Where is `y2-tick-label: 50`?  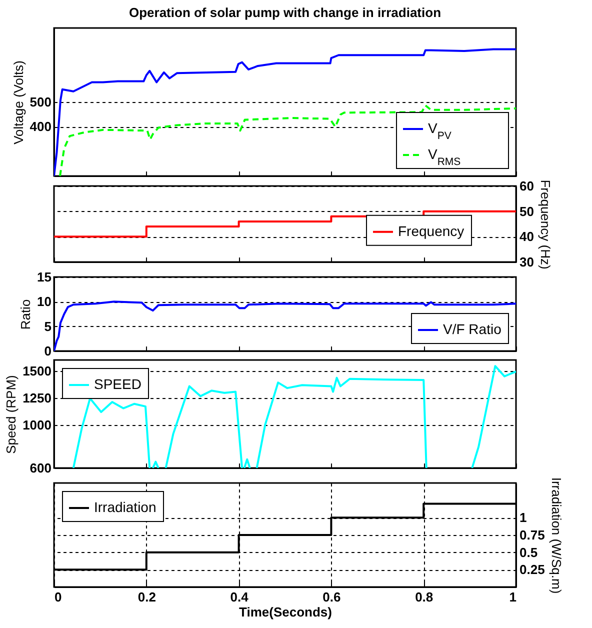
y2-tick-label: 50 is located at coordinates (527, 211).